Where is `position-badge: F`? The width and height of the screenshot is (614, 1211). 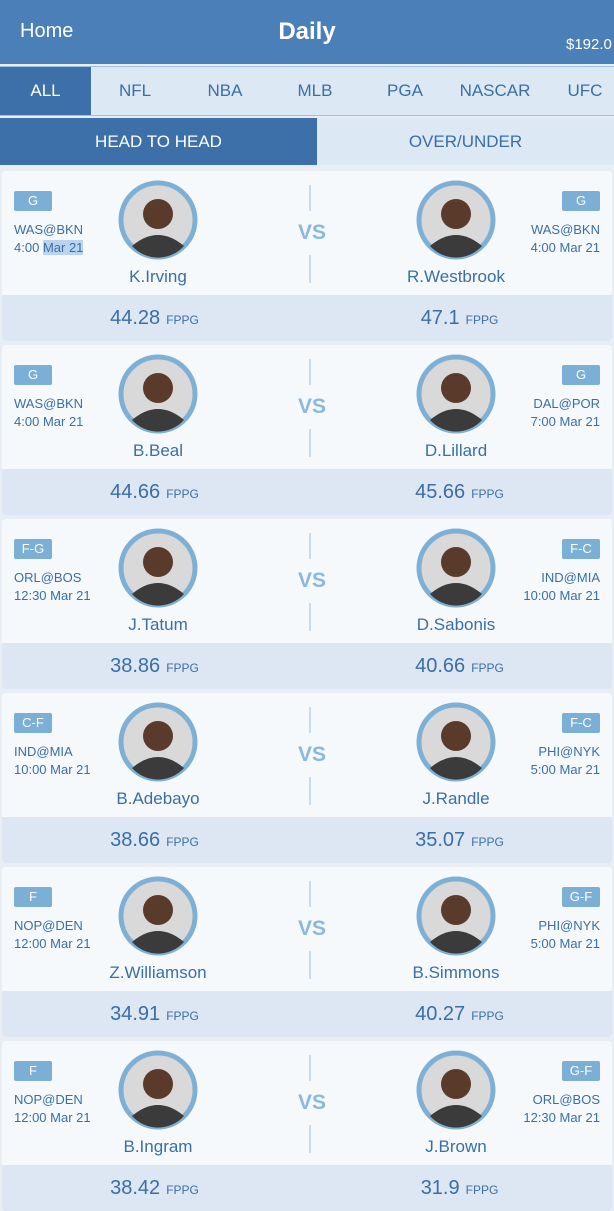
position-badge: F is located at coordinates (33, 897).